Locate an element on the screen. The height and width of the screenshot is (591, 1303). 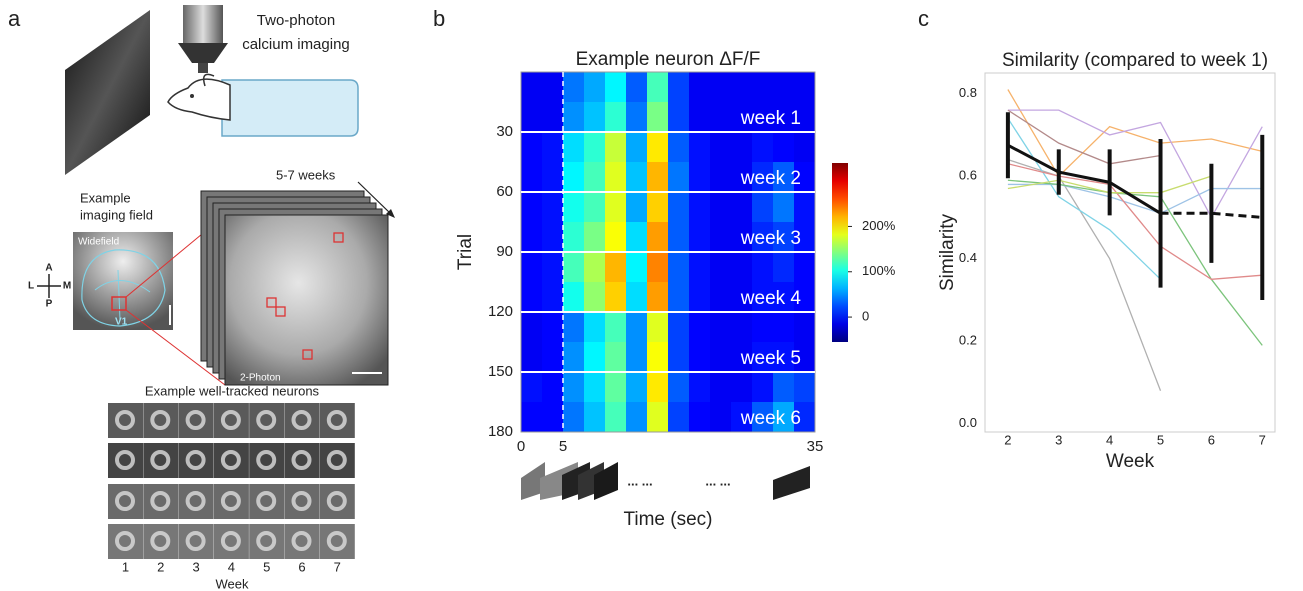
compass: A L M P is located at coordinates (49, 286).